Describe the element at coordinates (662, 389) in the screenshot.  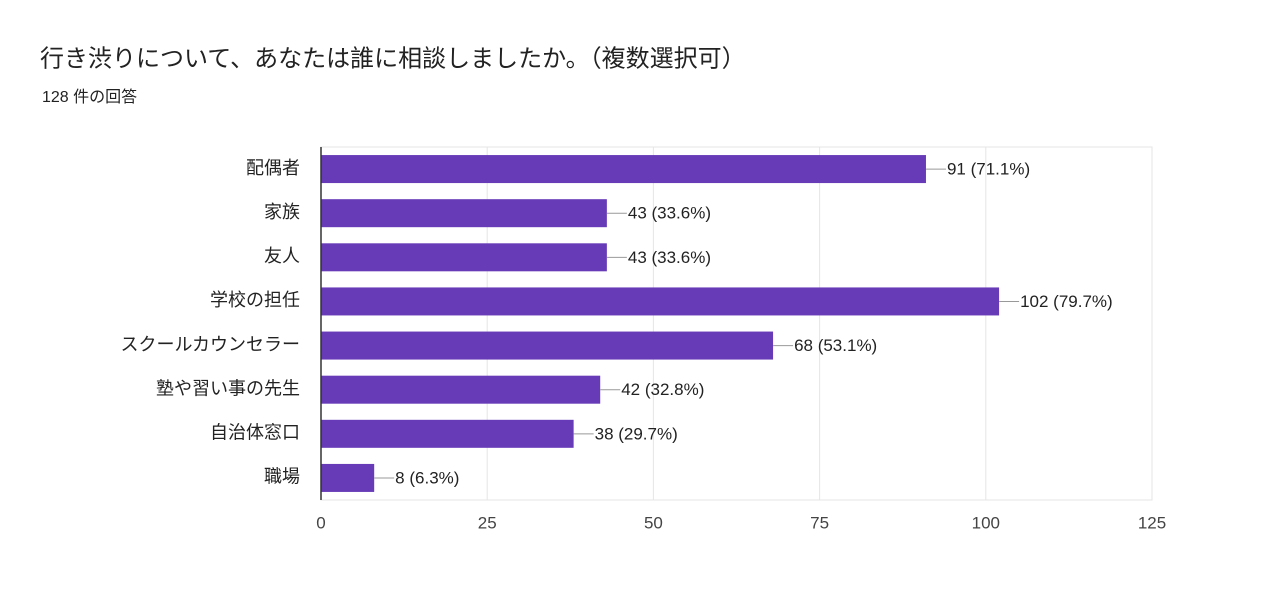
I see `value-label: 42 (32.8%)` at that location.